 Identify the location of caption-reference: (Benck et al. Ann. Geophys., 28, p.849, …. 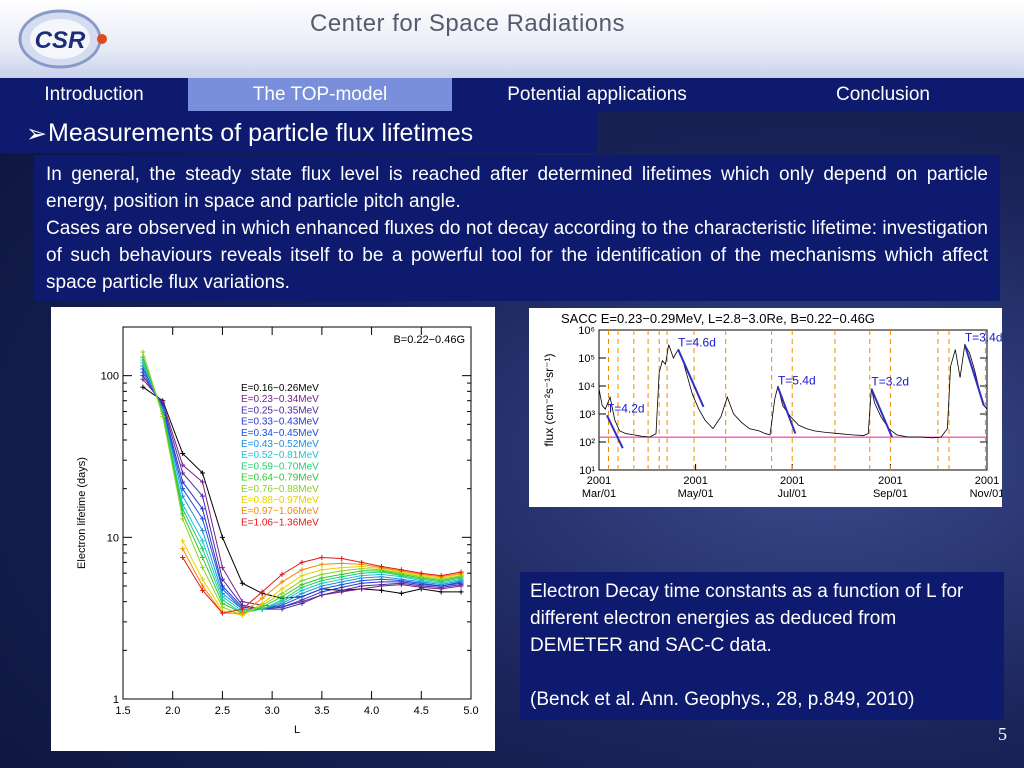
(722, 699).